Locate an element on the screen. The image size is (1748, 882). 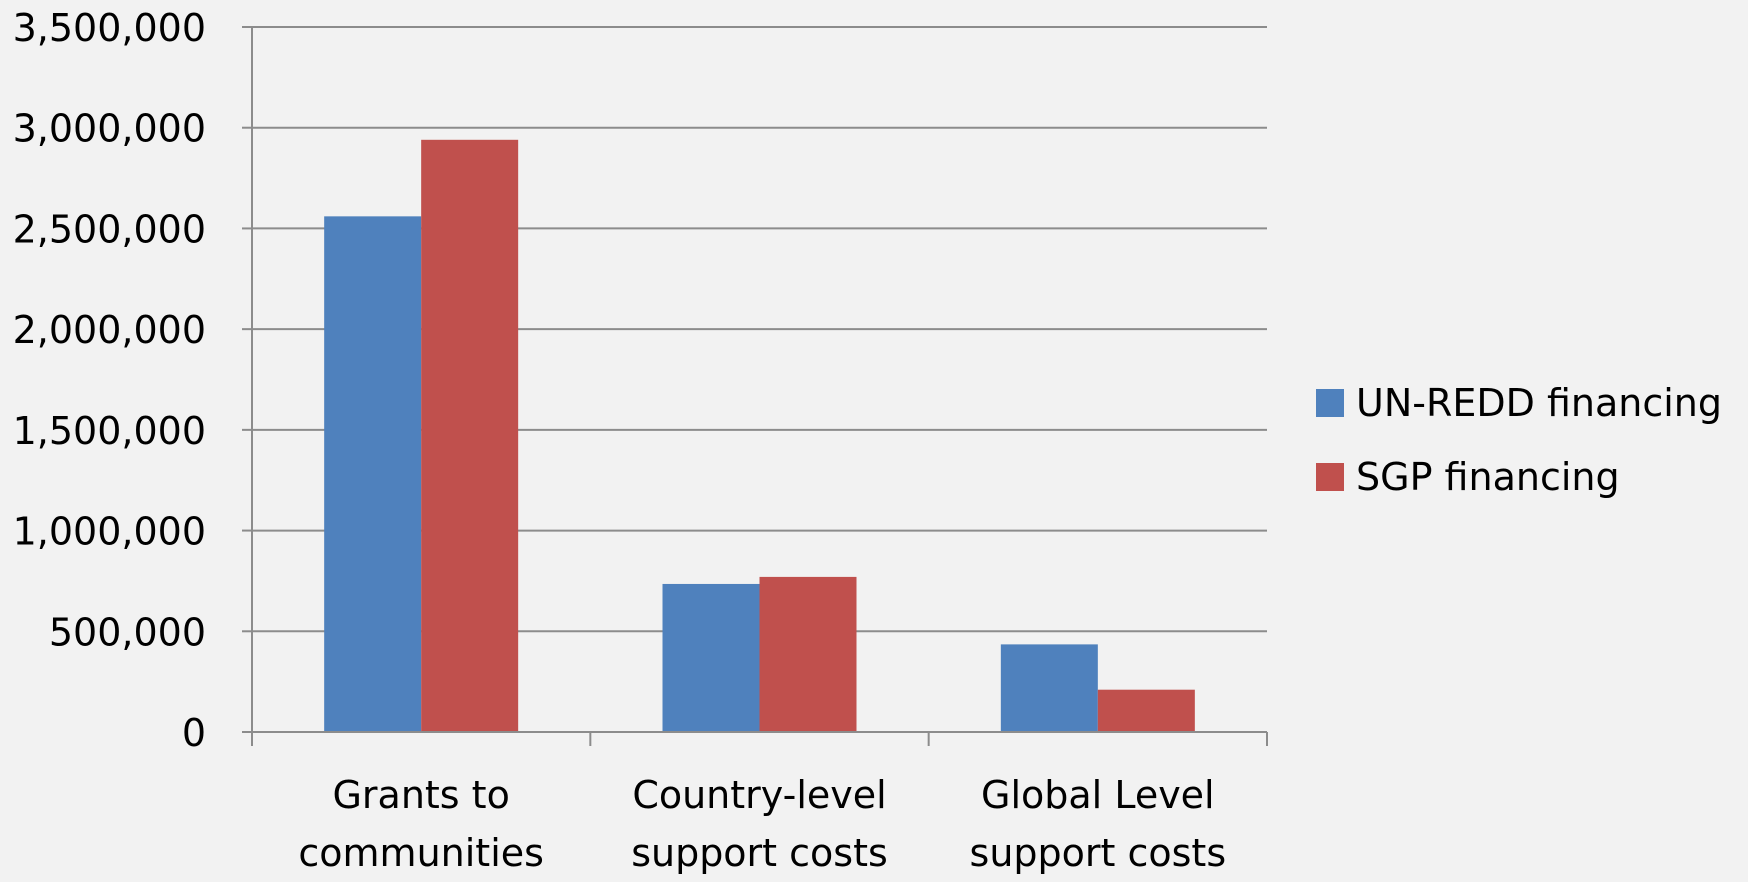
y-tick-label: 0 is located at coordinates (194, 733).